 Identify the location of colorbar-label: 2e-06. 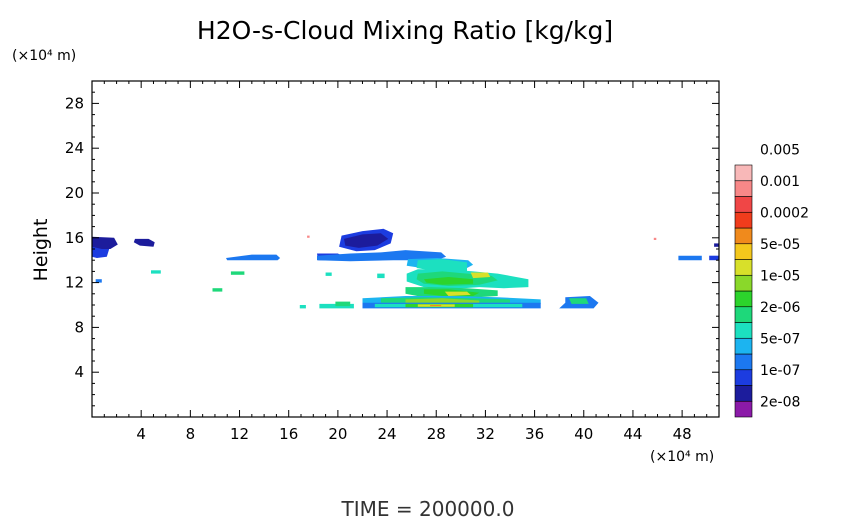
(780, 308).